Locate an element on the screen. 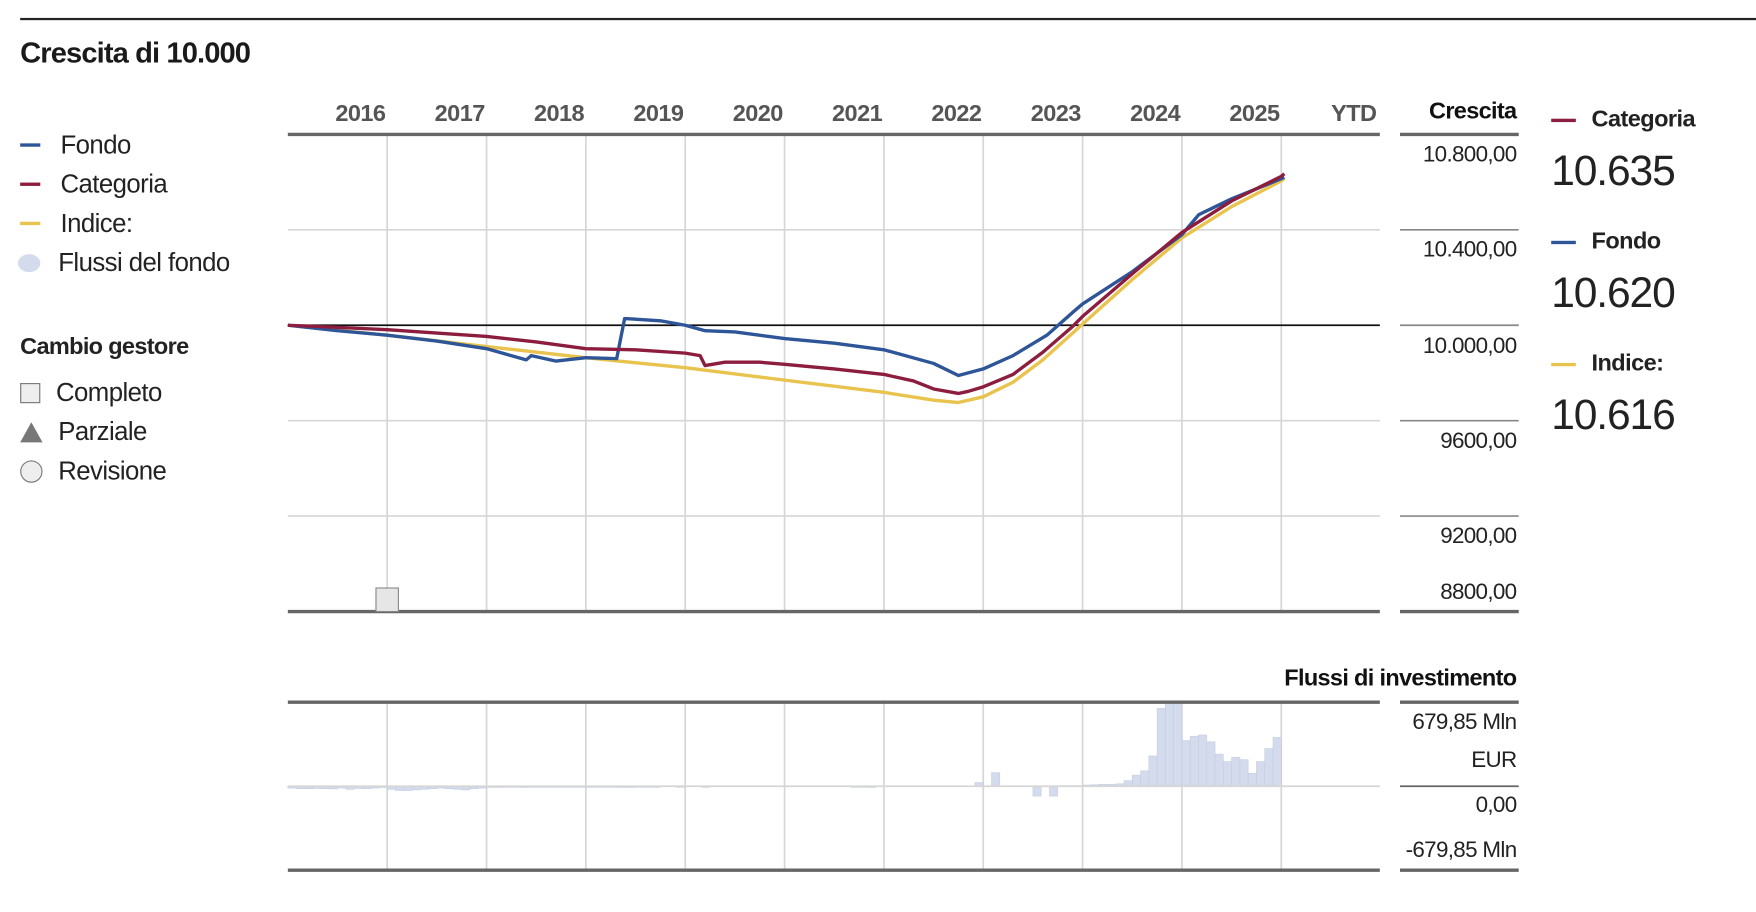 The width and height of the screenshot is (1756, 912). legend-label: Completo is located at coordinates (109, 392).